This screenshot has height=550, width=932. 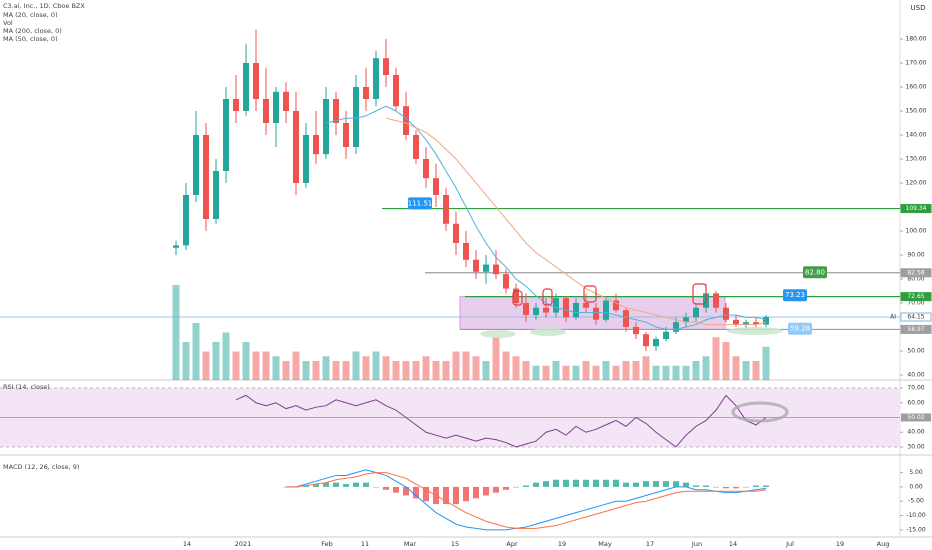 What do you see at coordinates (883, 544) in the screenshot?
I see `x-tick-label: Aug` at bounding box center [883, 544].